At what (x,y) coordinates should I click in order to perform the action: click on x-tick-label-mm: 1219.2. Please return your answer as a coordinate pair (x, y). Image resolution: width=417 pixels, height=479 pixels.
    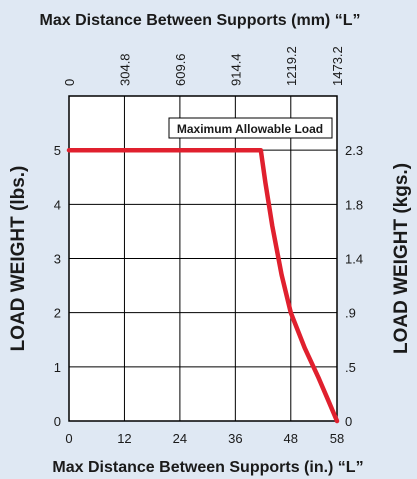
    Looking at the image, I should click on (291, 66).